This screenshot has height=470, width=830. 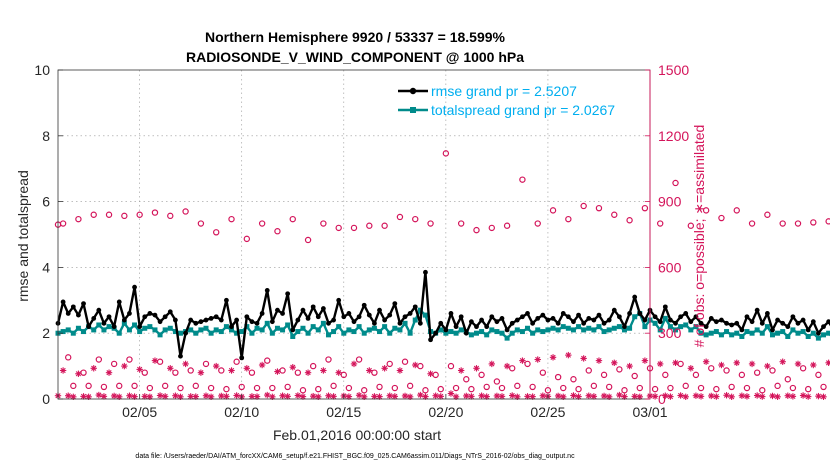 What do you see at coordinates (504, 91) in the screenshot?
I see `legend-rmse-label: rmse grand pr = 2.5207` at bounding box center [504, 91].